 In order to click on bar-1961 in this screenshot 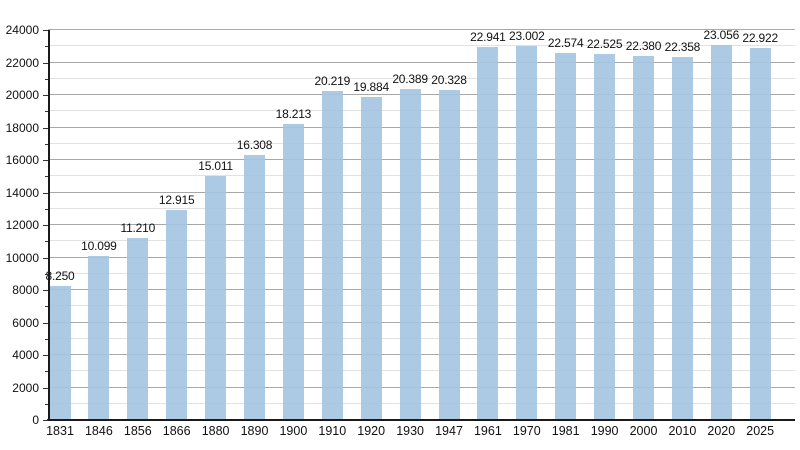, I will do `click(488, 233)`.